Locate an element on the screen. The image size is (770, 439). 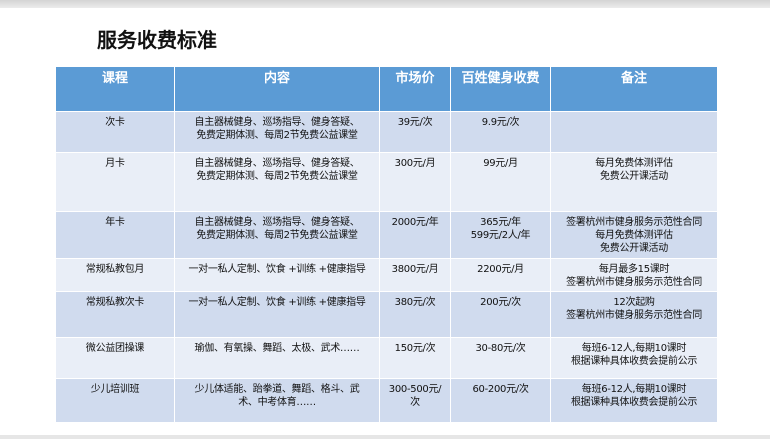
cell-note: 12次起购签署杭州市健身服务示范性合同 is located at coordinates (634, 314).